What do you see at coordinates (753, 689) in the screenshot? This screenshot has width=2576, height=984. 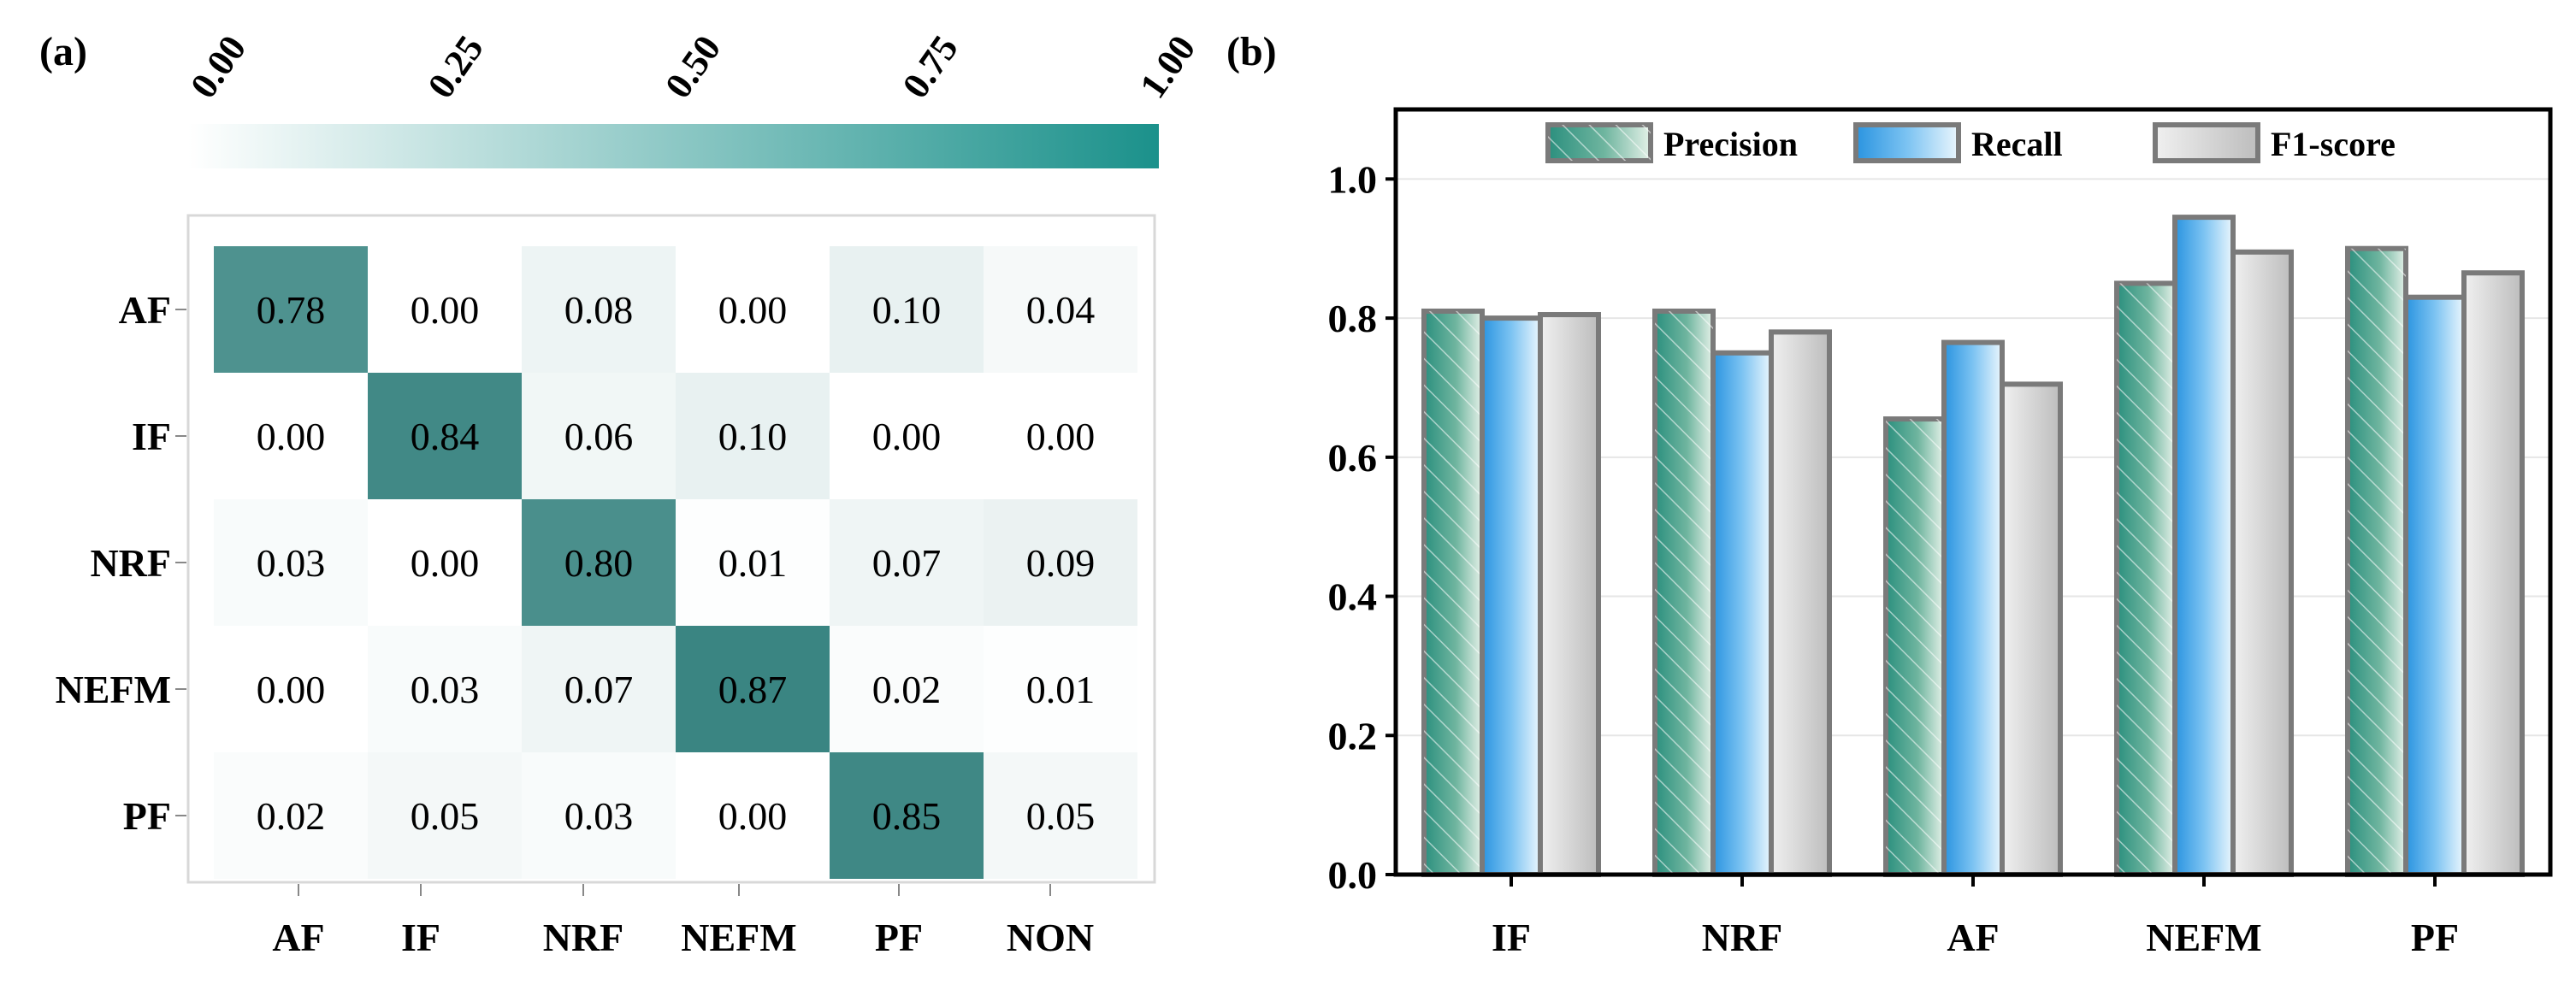 I see `heatmap-cell-value: 0.87` at bounding box center [753, 689].